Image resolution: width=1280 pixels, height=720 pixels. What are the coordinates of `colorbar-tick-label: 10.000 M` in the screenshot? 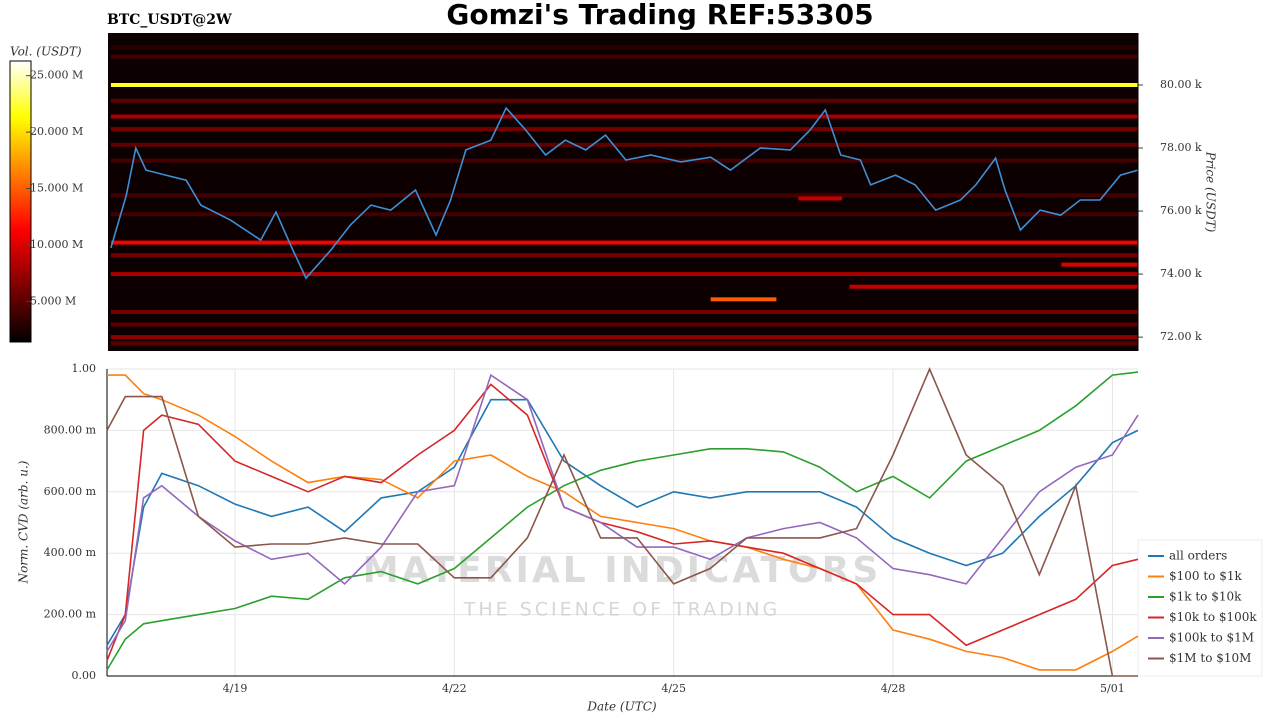 It's located at (56, 244).